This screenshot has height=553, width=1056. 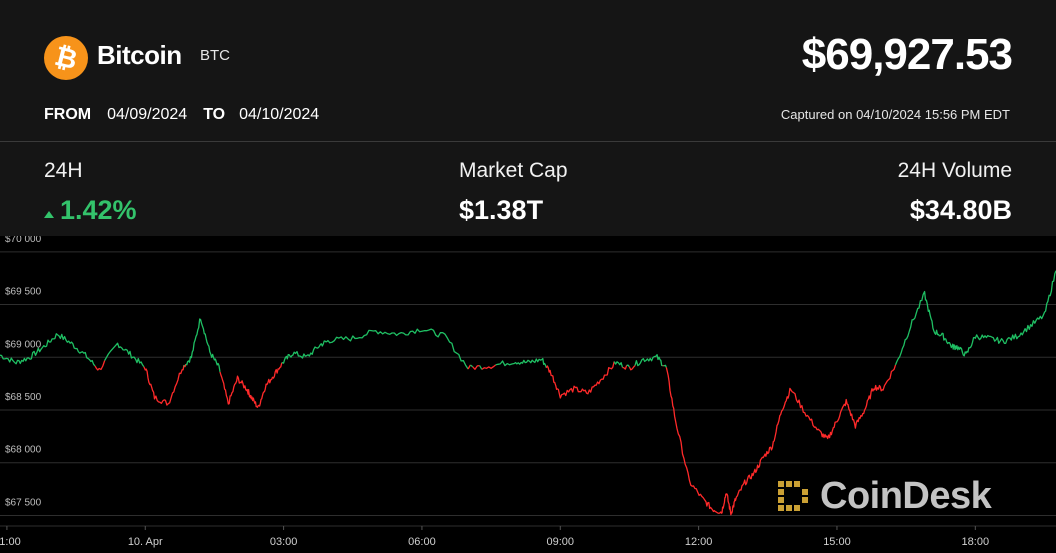 I want to click on watermark-text: CoinDesk, so click(x=906, y=496).